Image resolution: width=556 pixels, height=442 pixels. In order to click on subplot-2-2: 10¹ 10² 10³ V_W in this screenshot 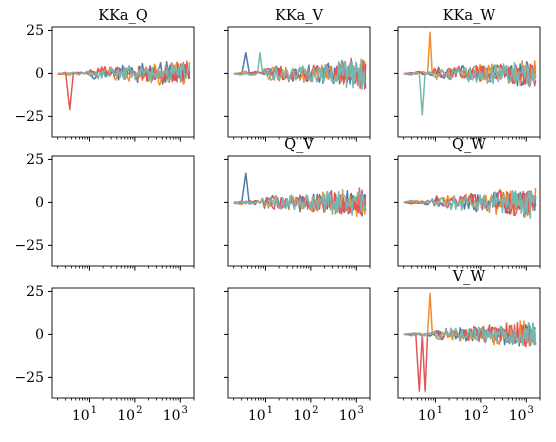, I will do `click(467, 346)`.